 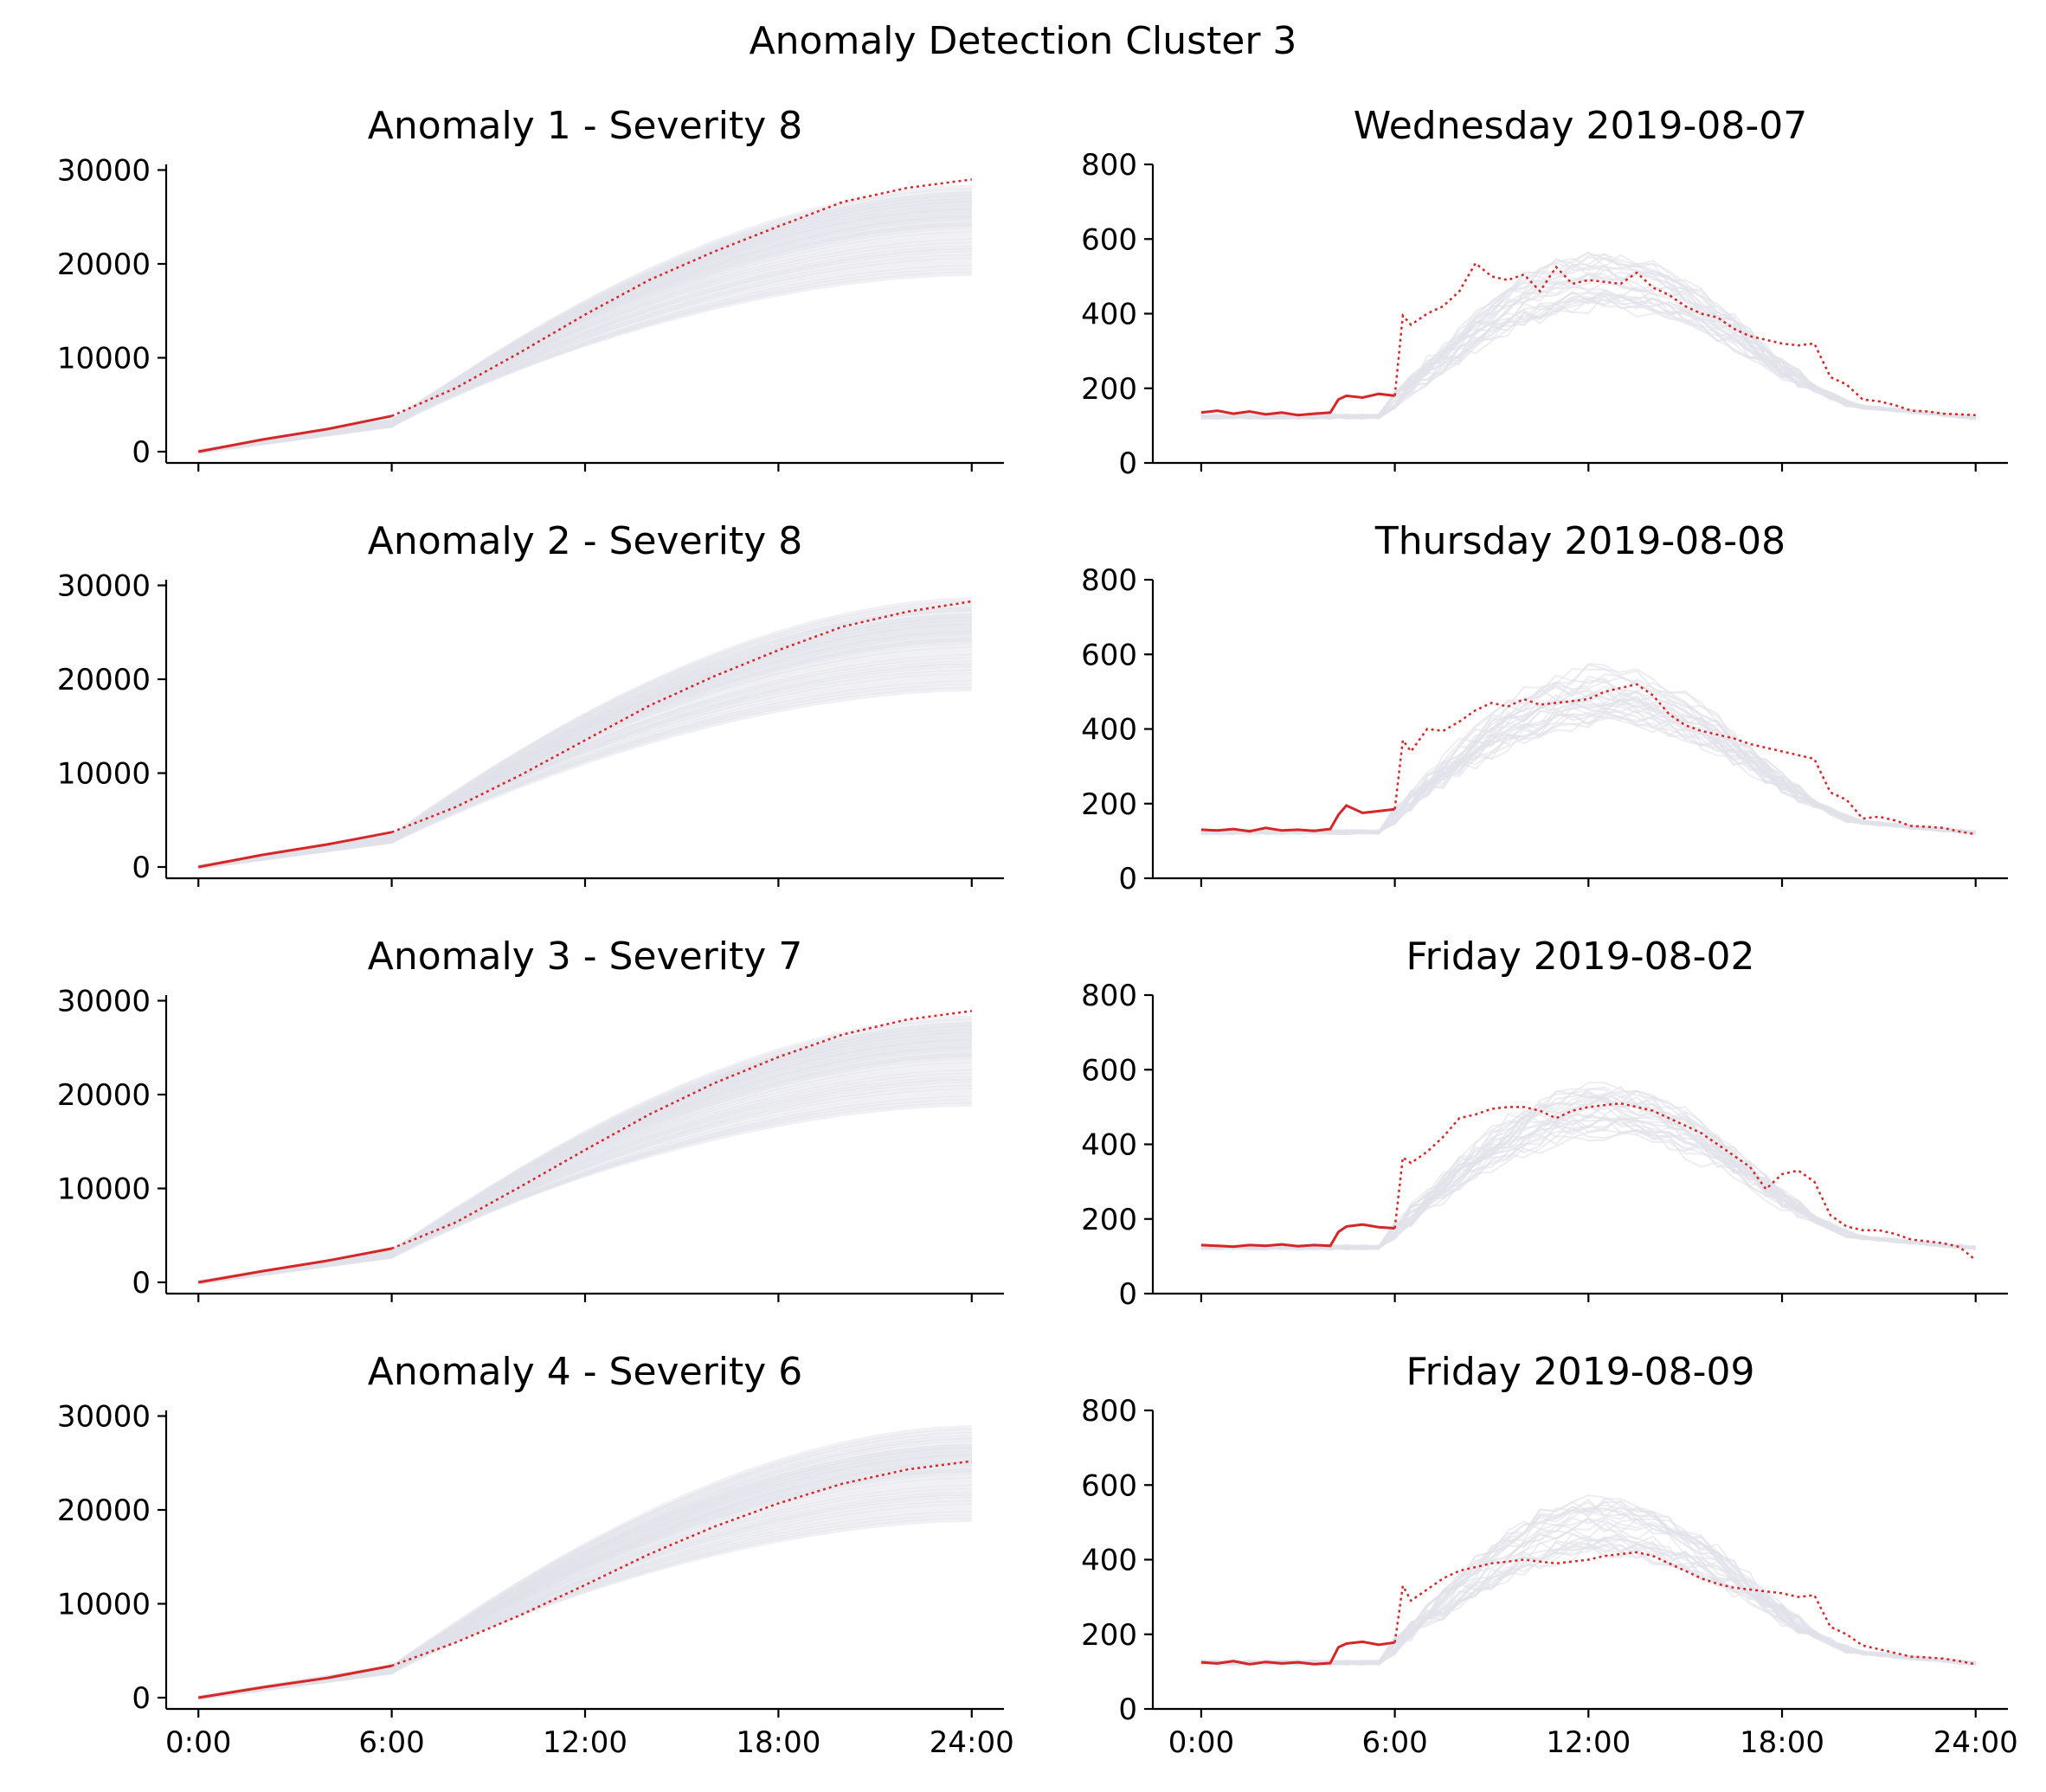 I want to click on subplot-4: 0 200 400 600 800 Thursday 2019-08-08, so click(x=1545, y=707).